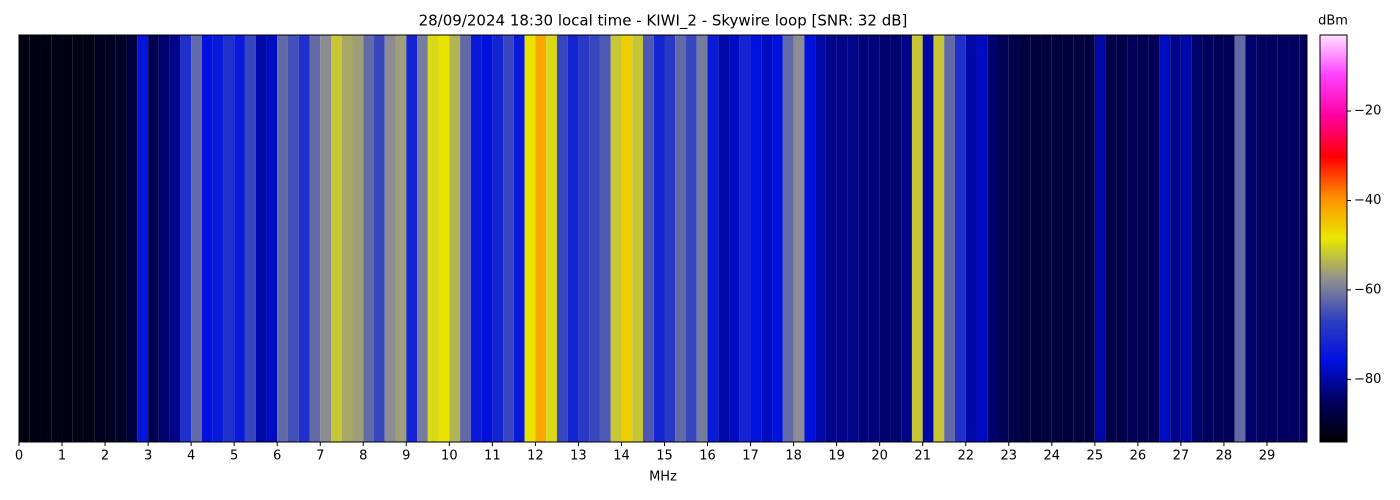 The image size is (1400, 500). What do you see at coordinates (663, 477) in the screenshot?
I see `x-axis-label: MHz` at bounding box center [663, 477].